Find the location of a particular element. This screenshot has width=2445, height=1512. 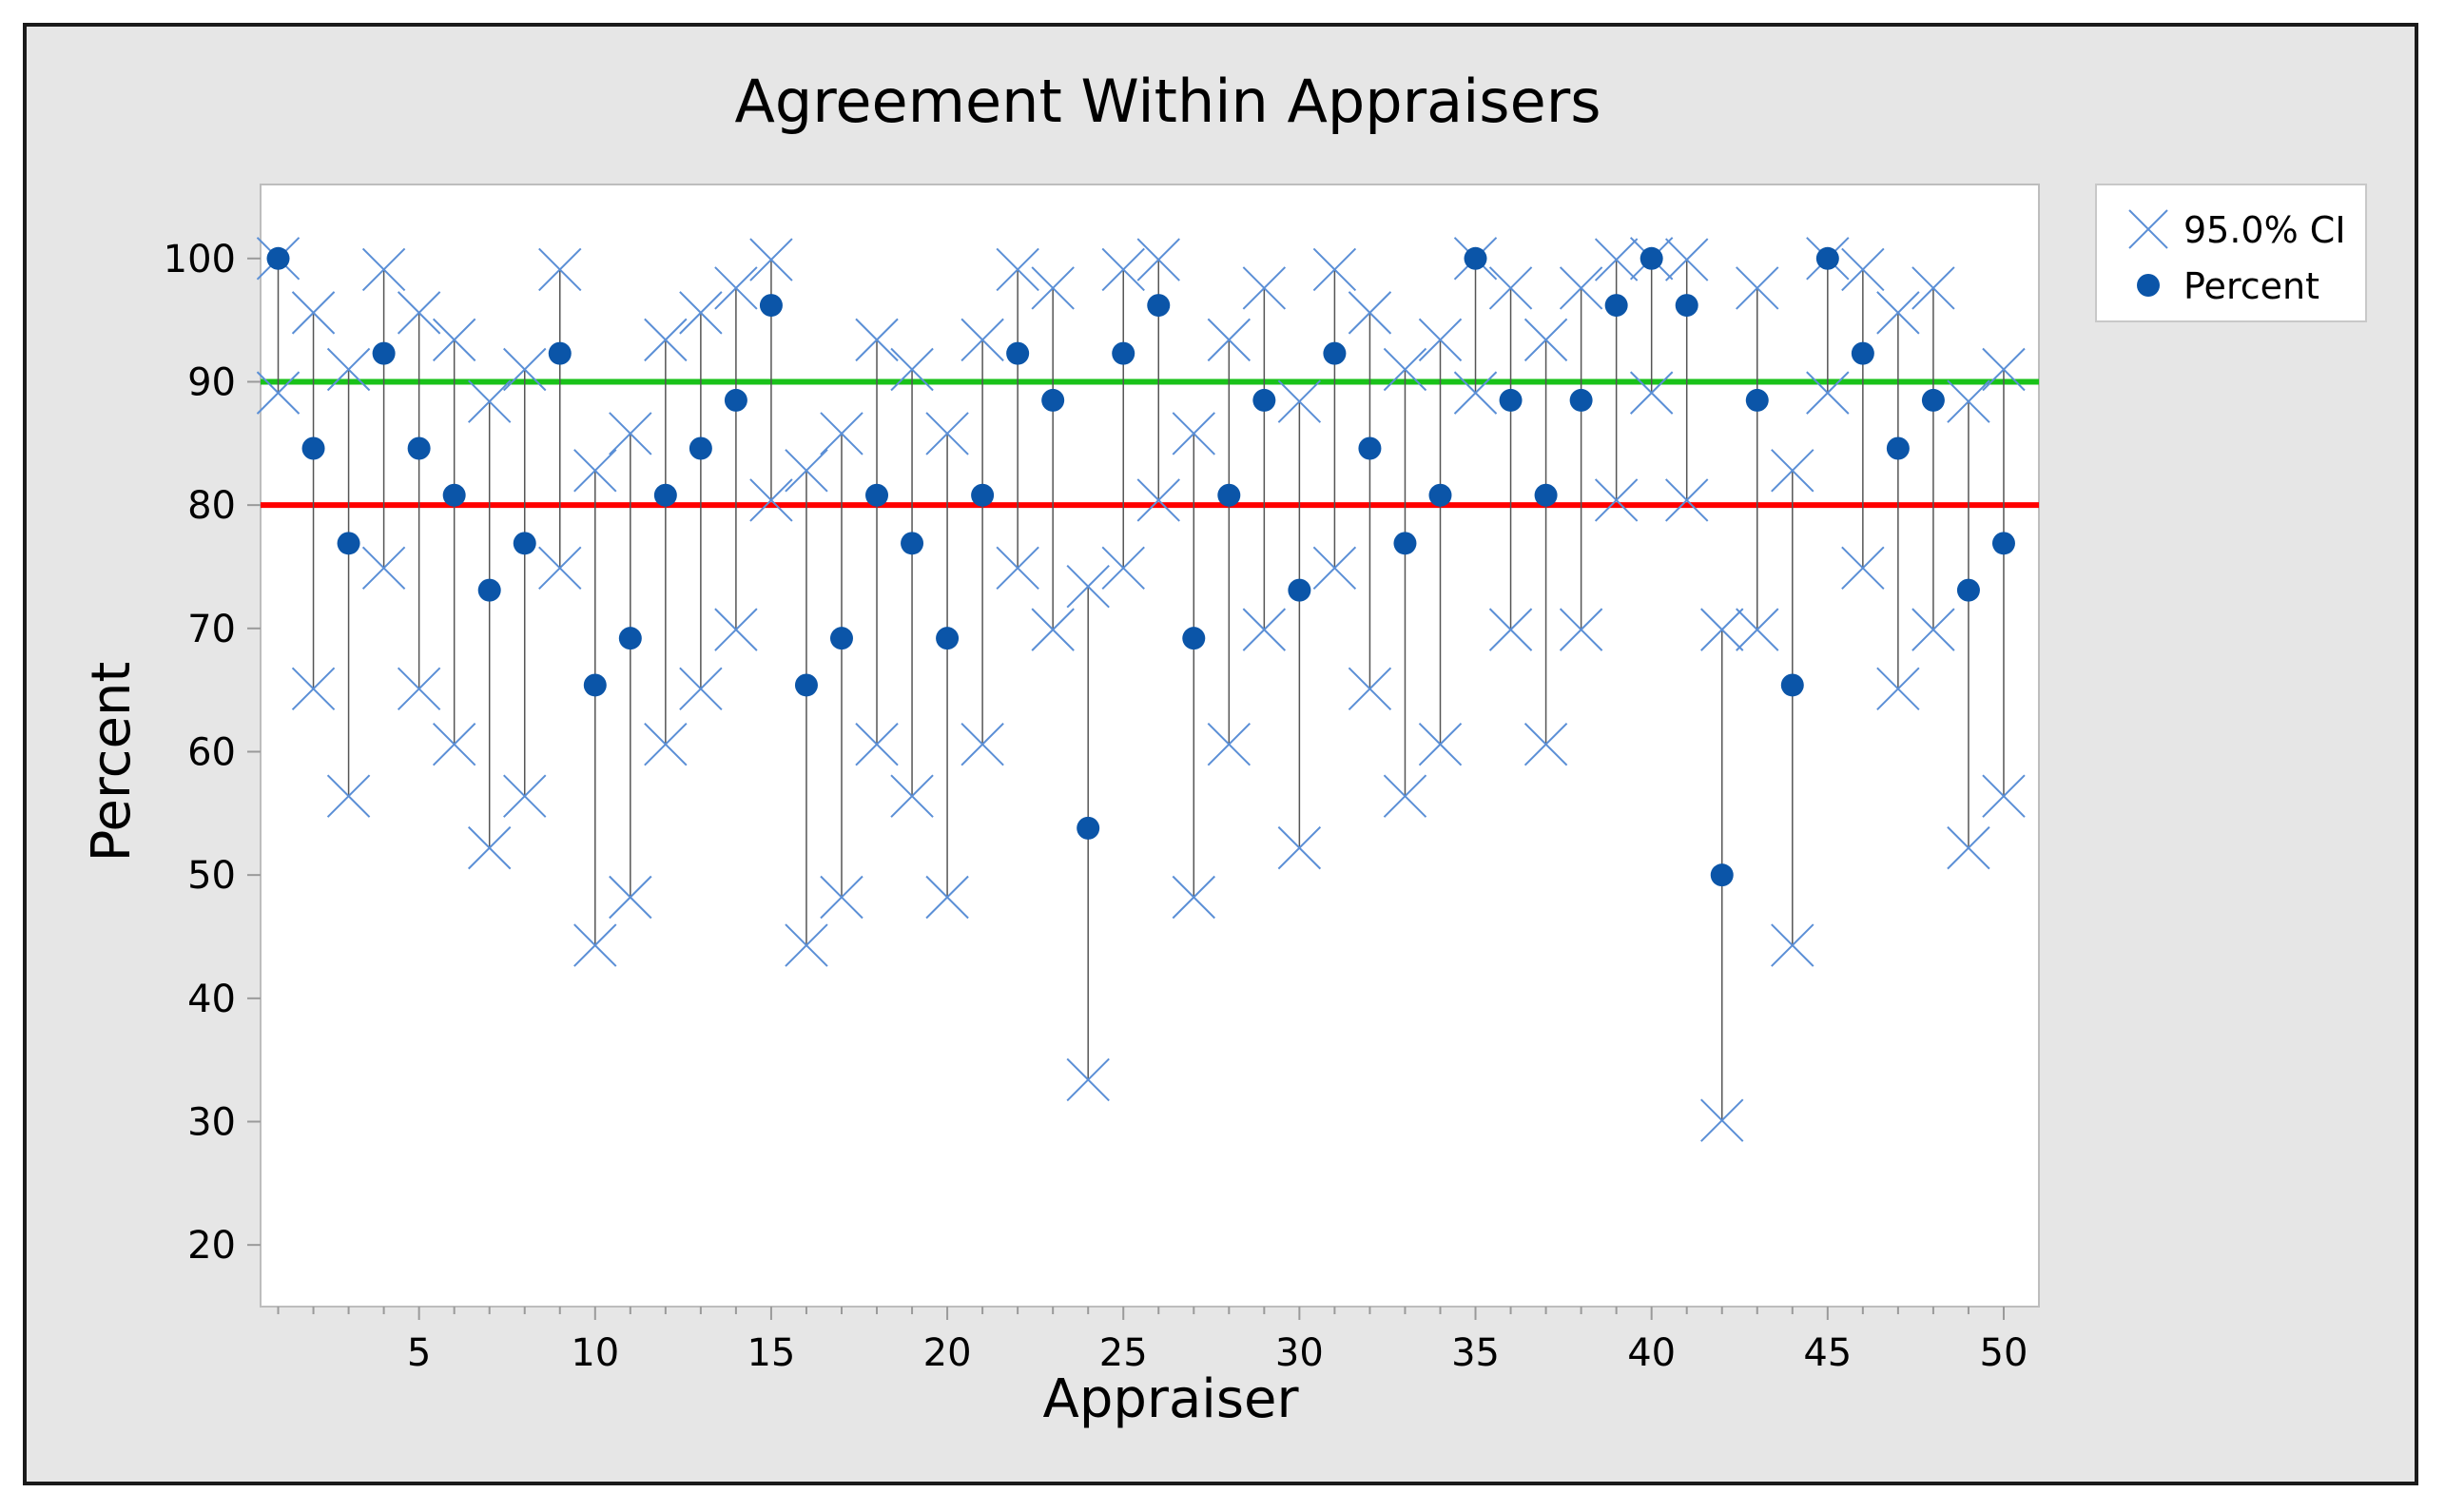

legend-label-ci: 95.0% CI is located at coordinates (2264, 230).